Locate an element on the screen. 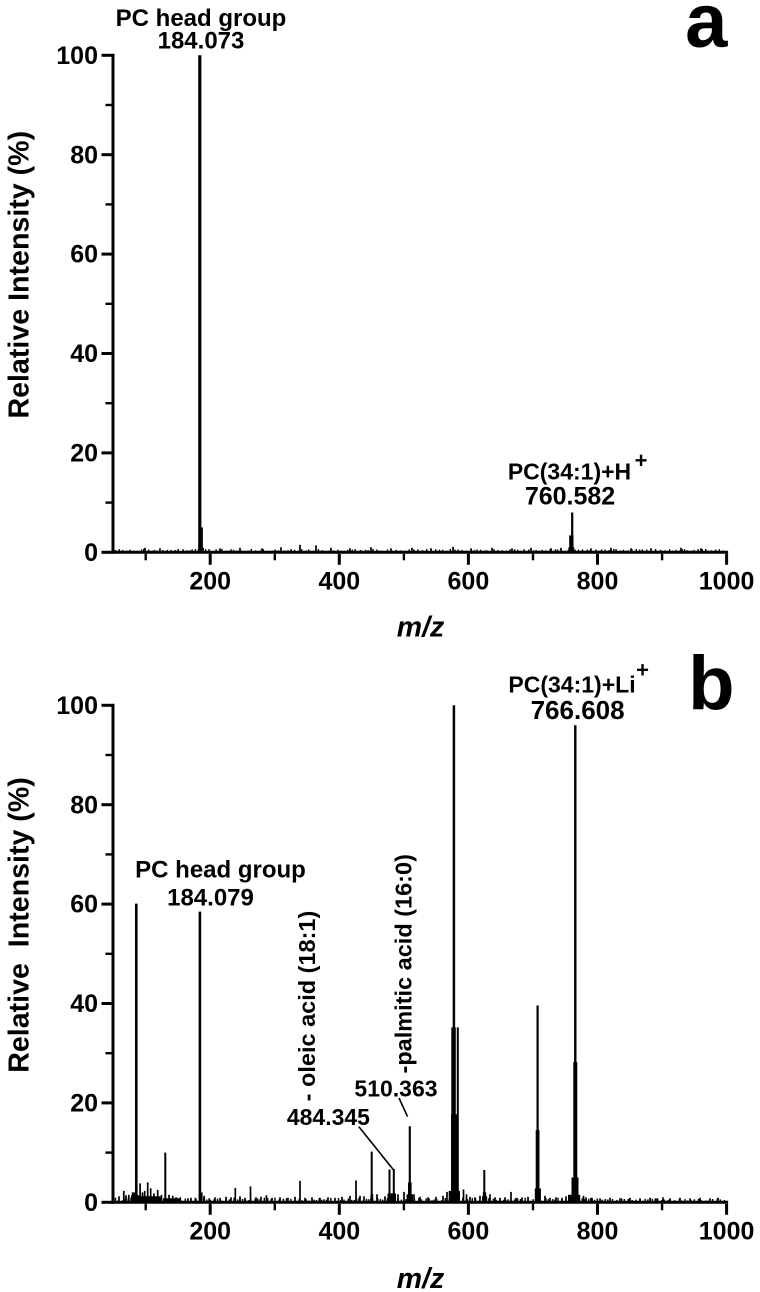 Image resolution: width=760 pixels, height=1292 pixels. svg-text: PC(34:1)+H is located at coordinates (569, 472).